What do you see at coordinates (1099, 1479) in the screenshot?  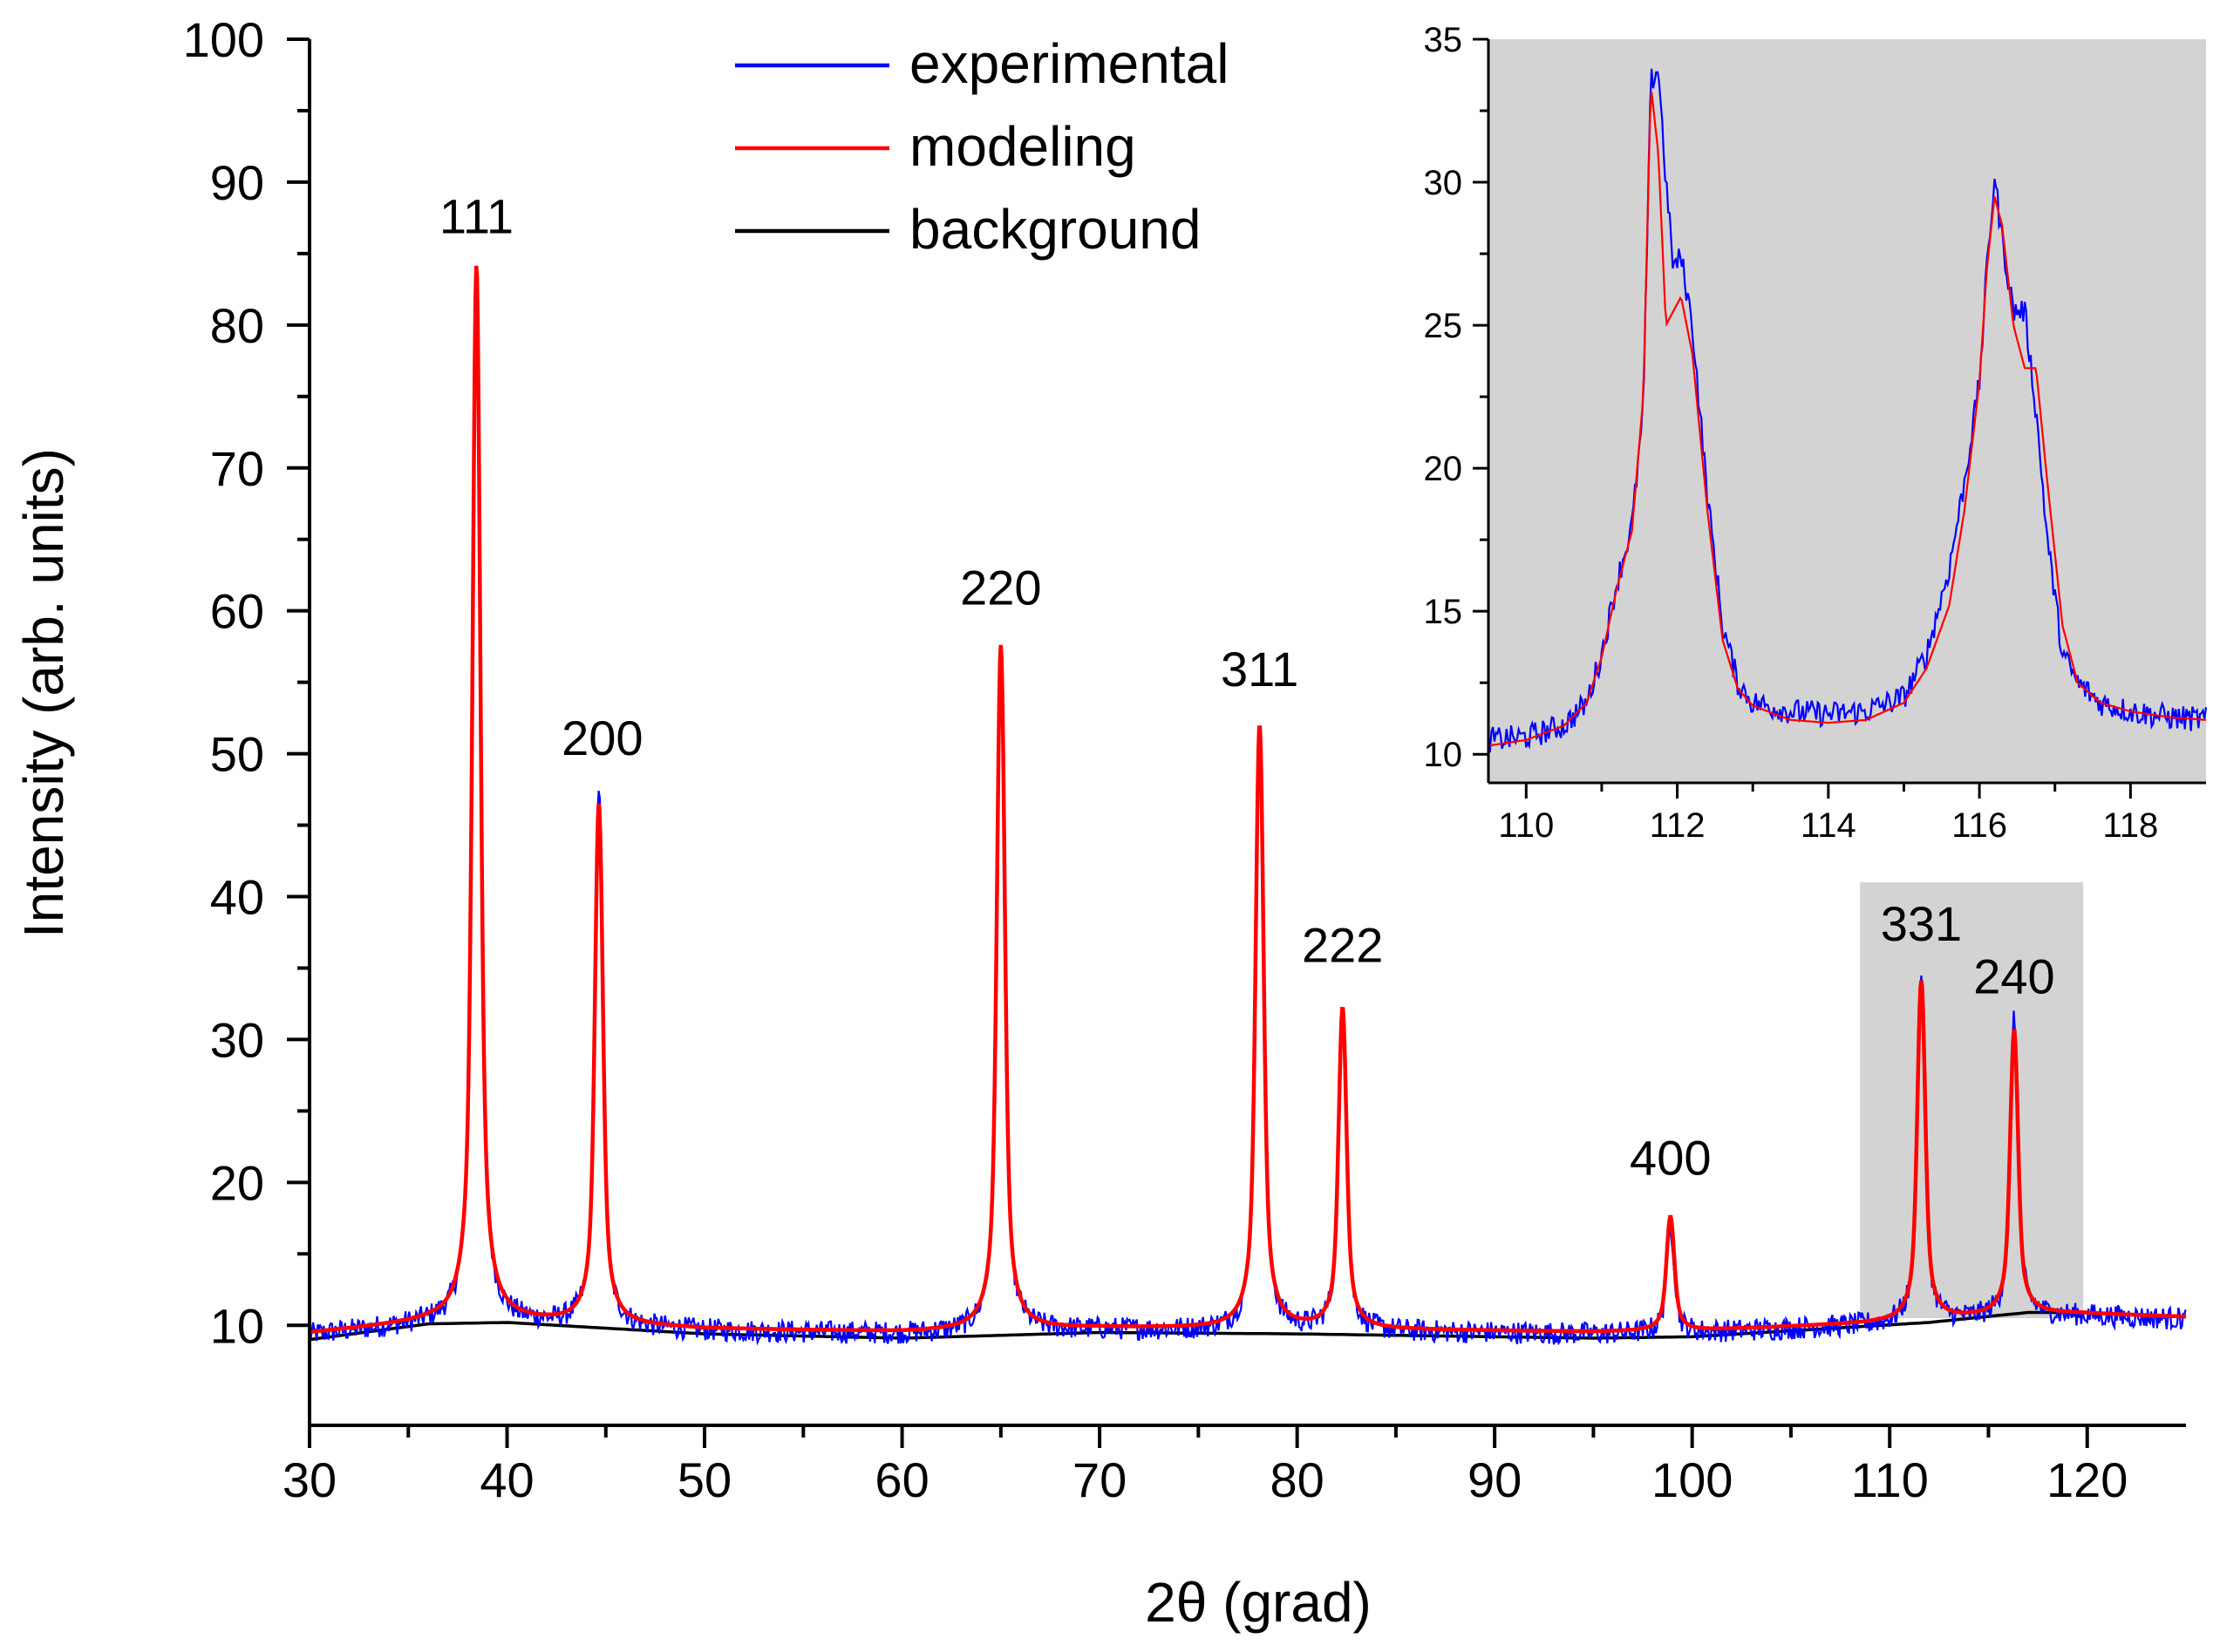 I see `x-tick-label: 70` at bounding box center [1099, 1479].